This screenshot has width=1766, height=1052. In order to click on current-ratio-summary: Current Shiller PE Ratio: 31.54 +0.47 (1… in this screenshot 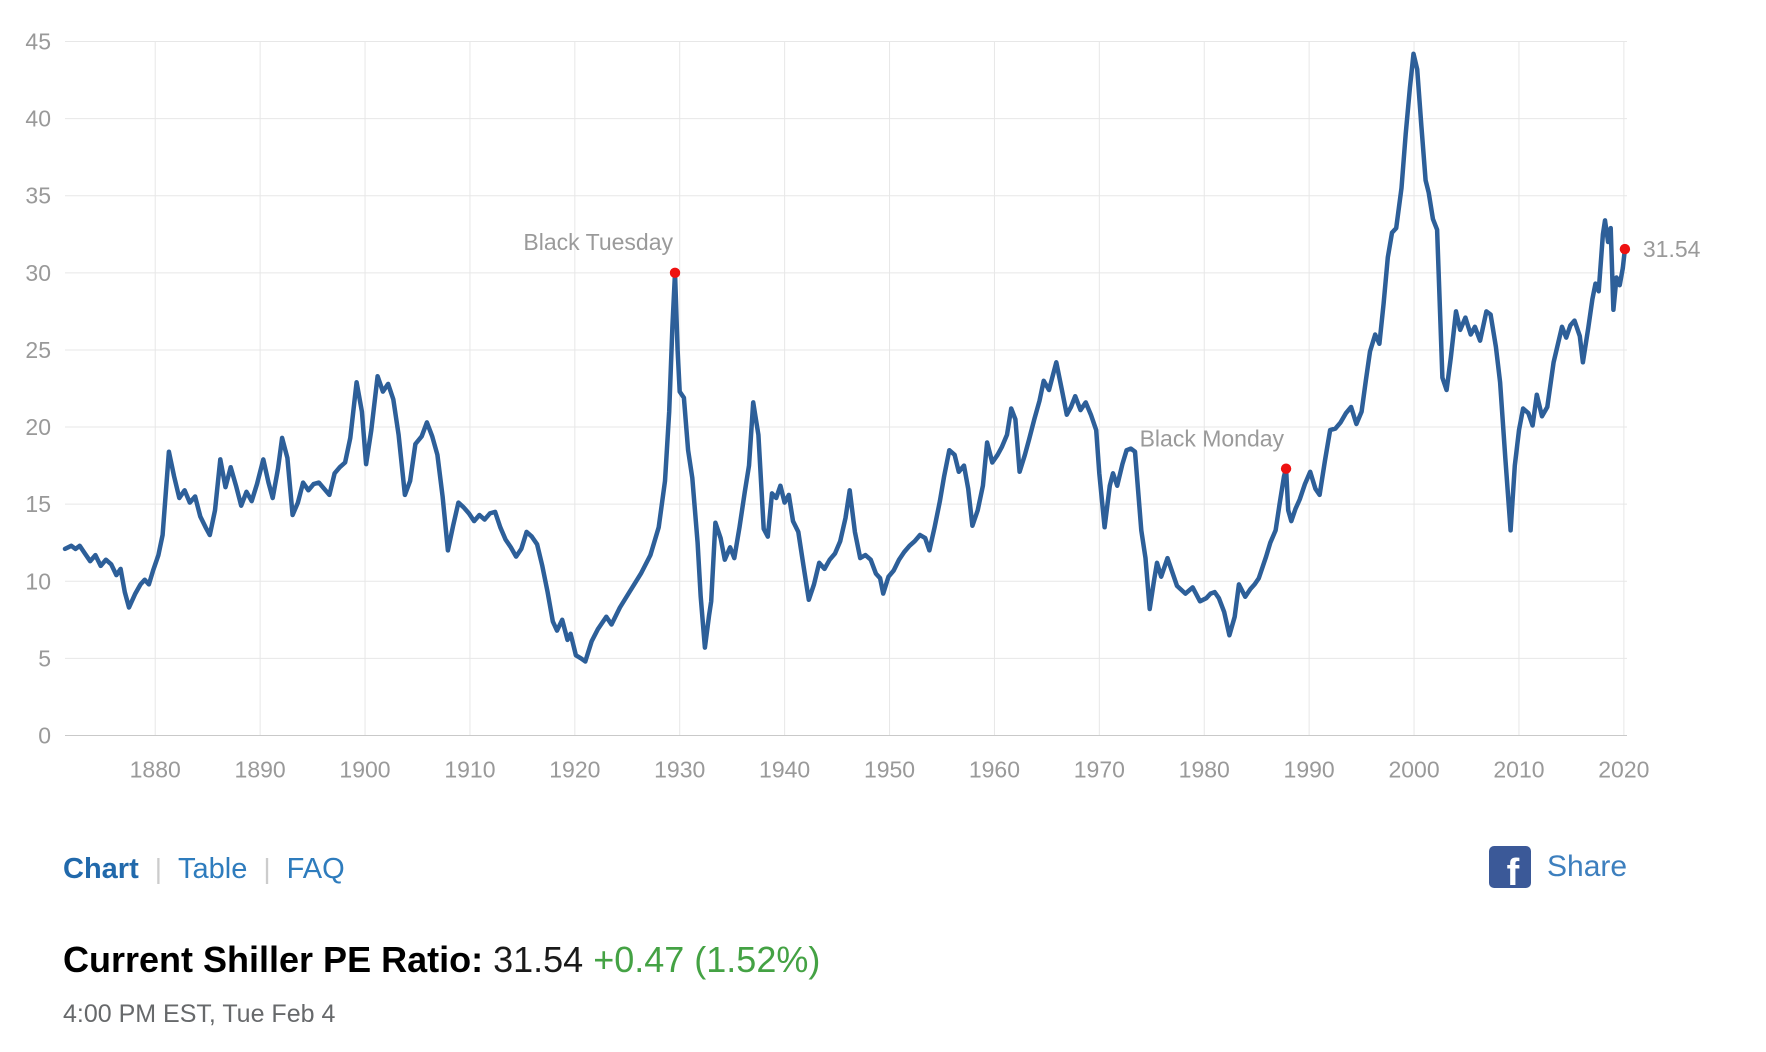, I will do `click(441, 960)`.